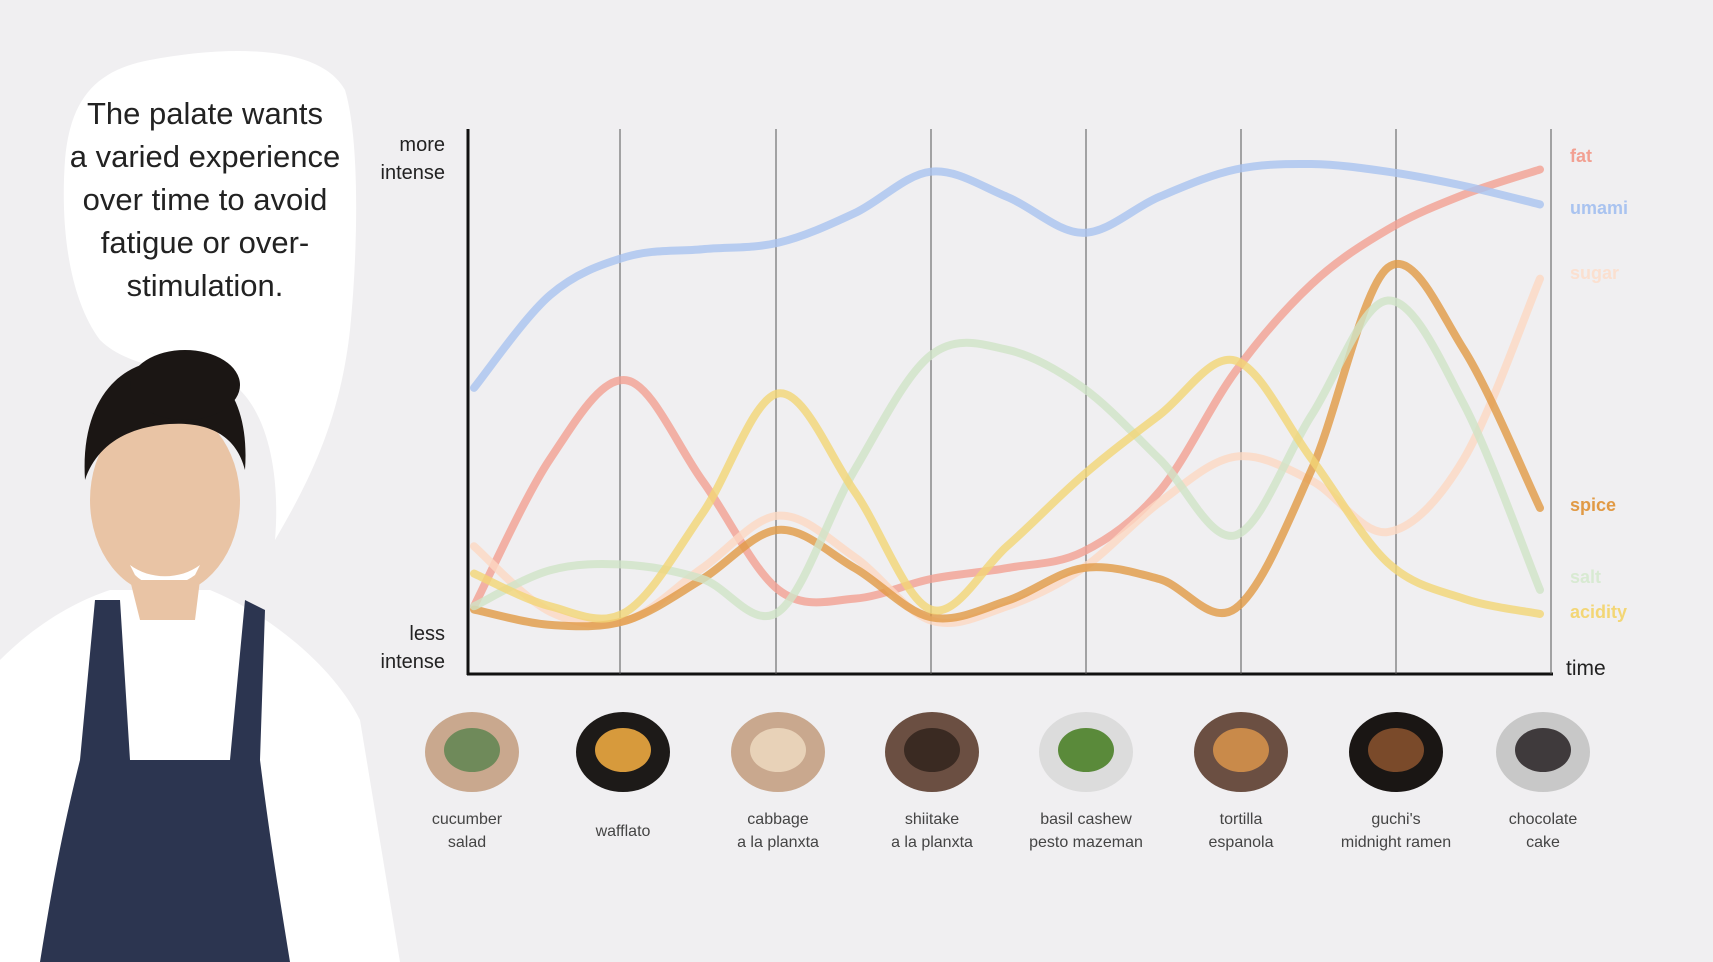 Image resolution: width=1713 pixels, height=962 pixels. I want to click on legend-sugar: sugar, so click(1595, 273).